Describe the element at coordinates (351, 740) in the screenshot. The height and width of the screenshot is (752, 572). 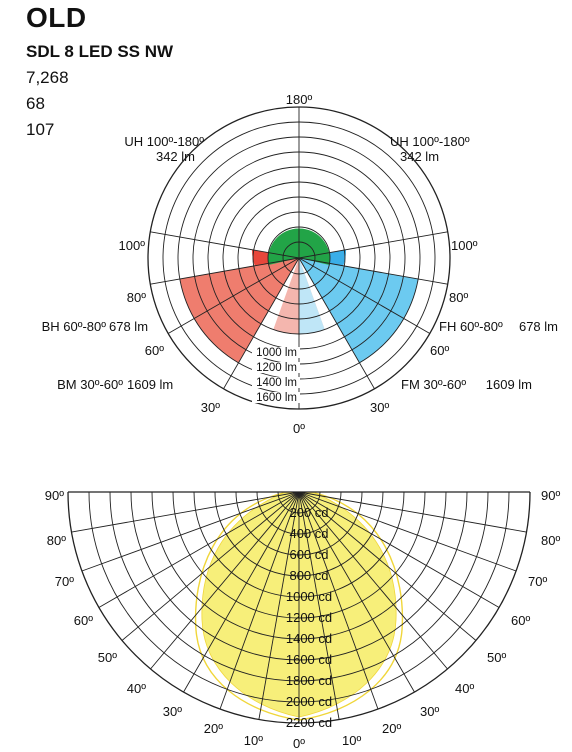
I see `cd-angle-right-10: 10º` at that location.